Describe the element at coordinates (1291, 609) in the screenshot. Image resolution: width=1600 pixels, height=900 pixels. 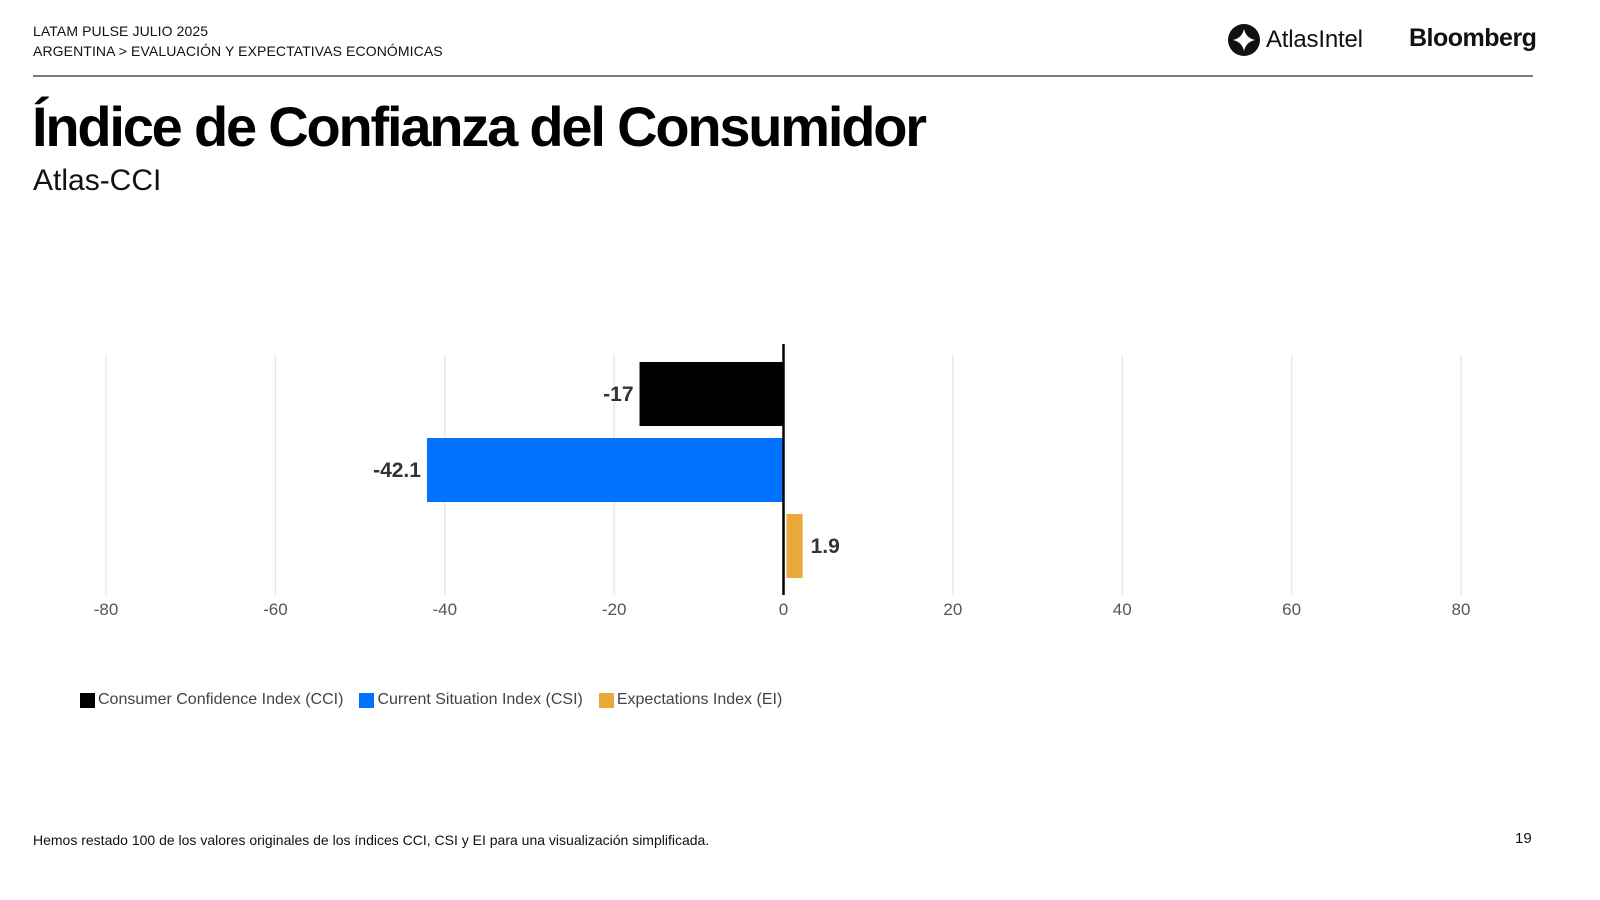
I see `x-tick-label: 60` at that location.